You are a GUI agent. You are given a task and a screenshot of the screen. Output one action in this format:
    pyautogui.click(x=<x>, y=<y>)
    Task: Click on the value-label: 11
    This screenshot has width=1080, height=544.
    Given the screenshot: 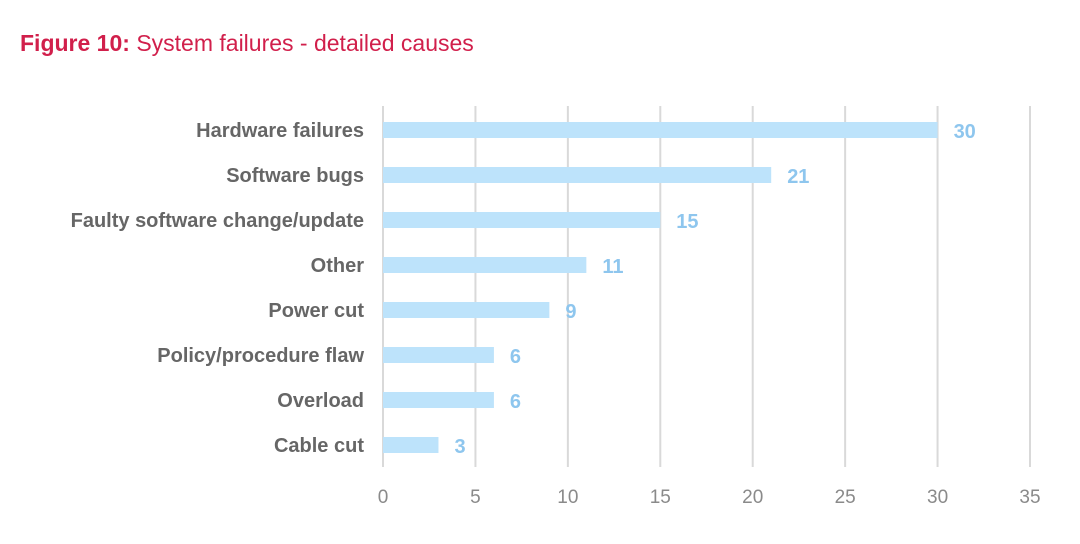 What is the action you would take?
    pyautogui.click(x=612, y=267)
    